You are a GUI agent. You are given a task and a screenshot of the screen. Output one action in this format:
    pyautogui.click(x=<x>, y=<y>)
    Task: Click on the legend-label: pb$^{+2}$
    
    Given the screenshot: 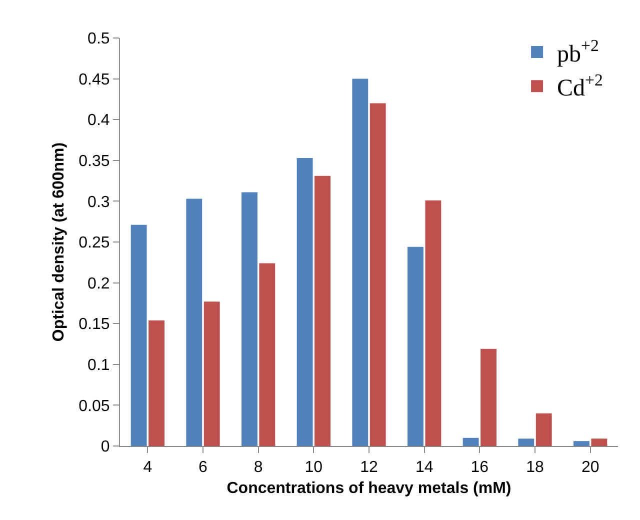 What is the action you would take?
    pyautogui.click(x=578, y=52)
    